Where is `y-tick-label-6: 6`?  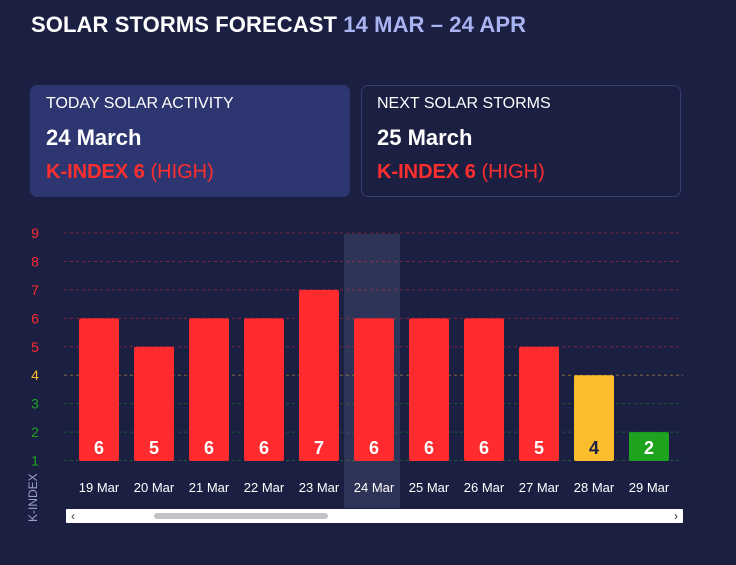
y-tick-label-6: 6 is located at coordinates (35, 318).